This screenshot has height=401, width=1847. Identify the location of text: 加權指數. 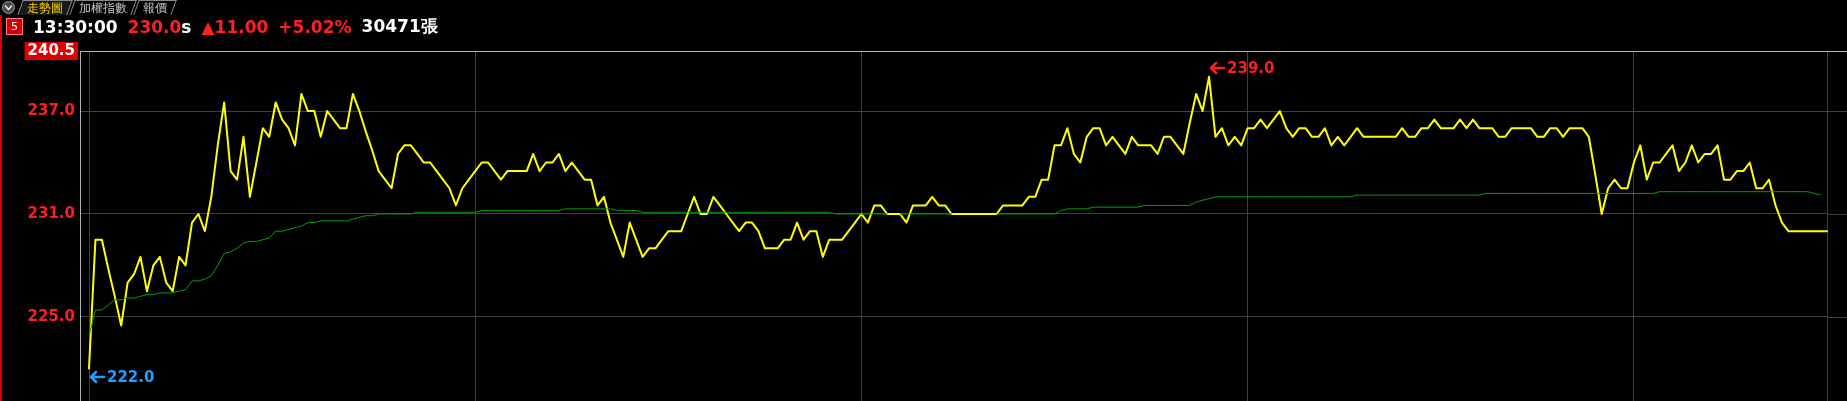
(102, 8).